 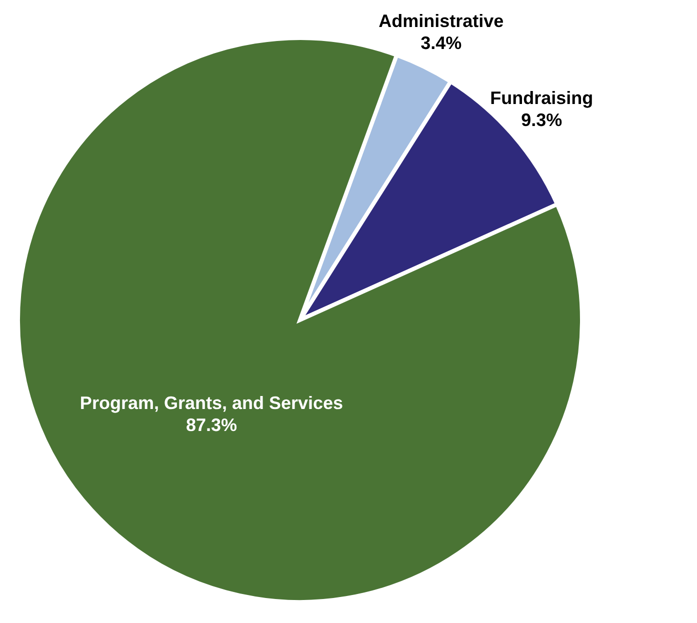 What do you see at coordinates (212, 425) in the screenshot?
I see `data-label: 87.3%` at bounding box center [212, 425].